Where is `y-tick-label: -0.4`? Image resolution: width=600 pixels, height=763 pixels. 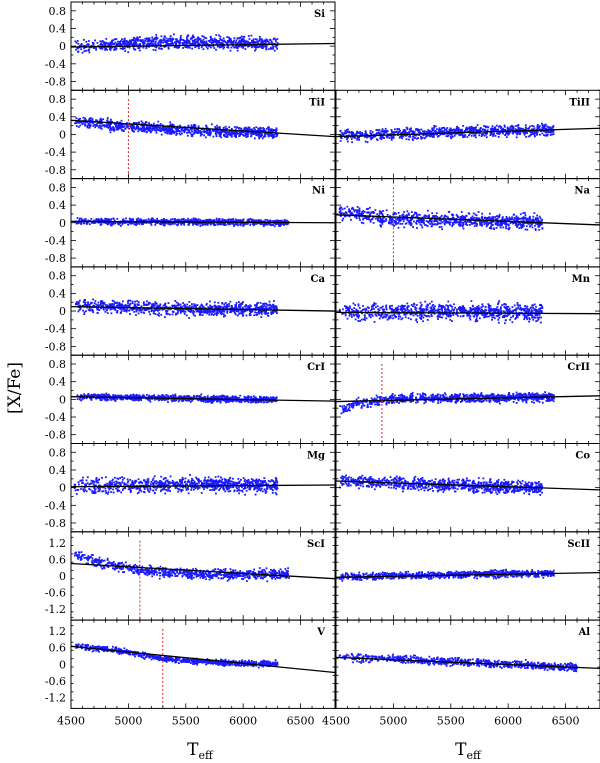
y-tick-label: -0.4 is located at coordinates (55, 417).